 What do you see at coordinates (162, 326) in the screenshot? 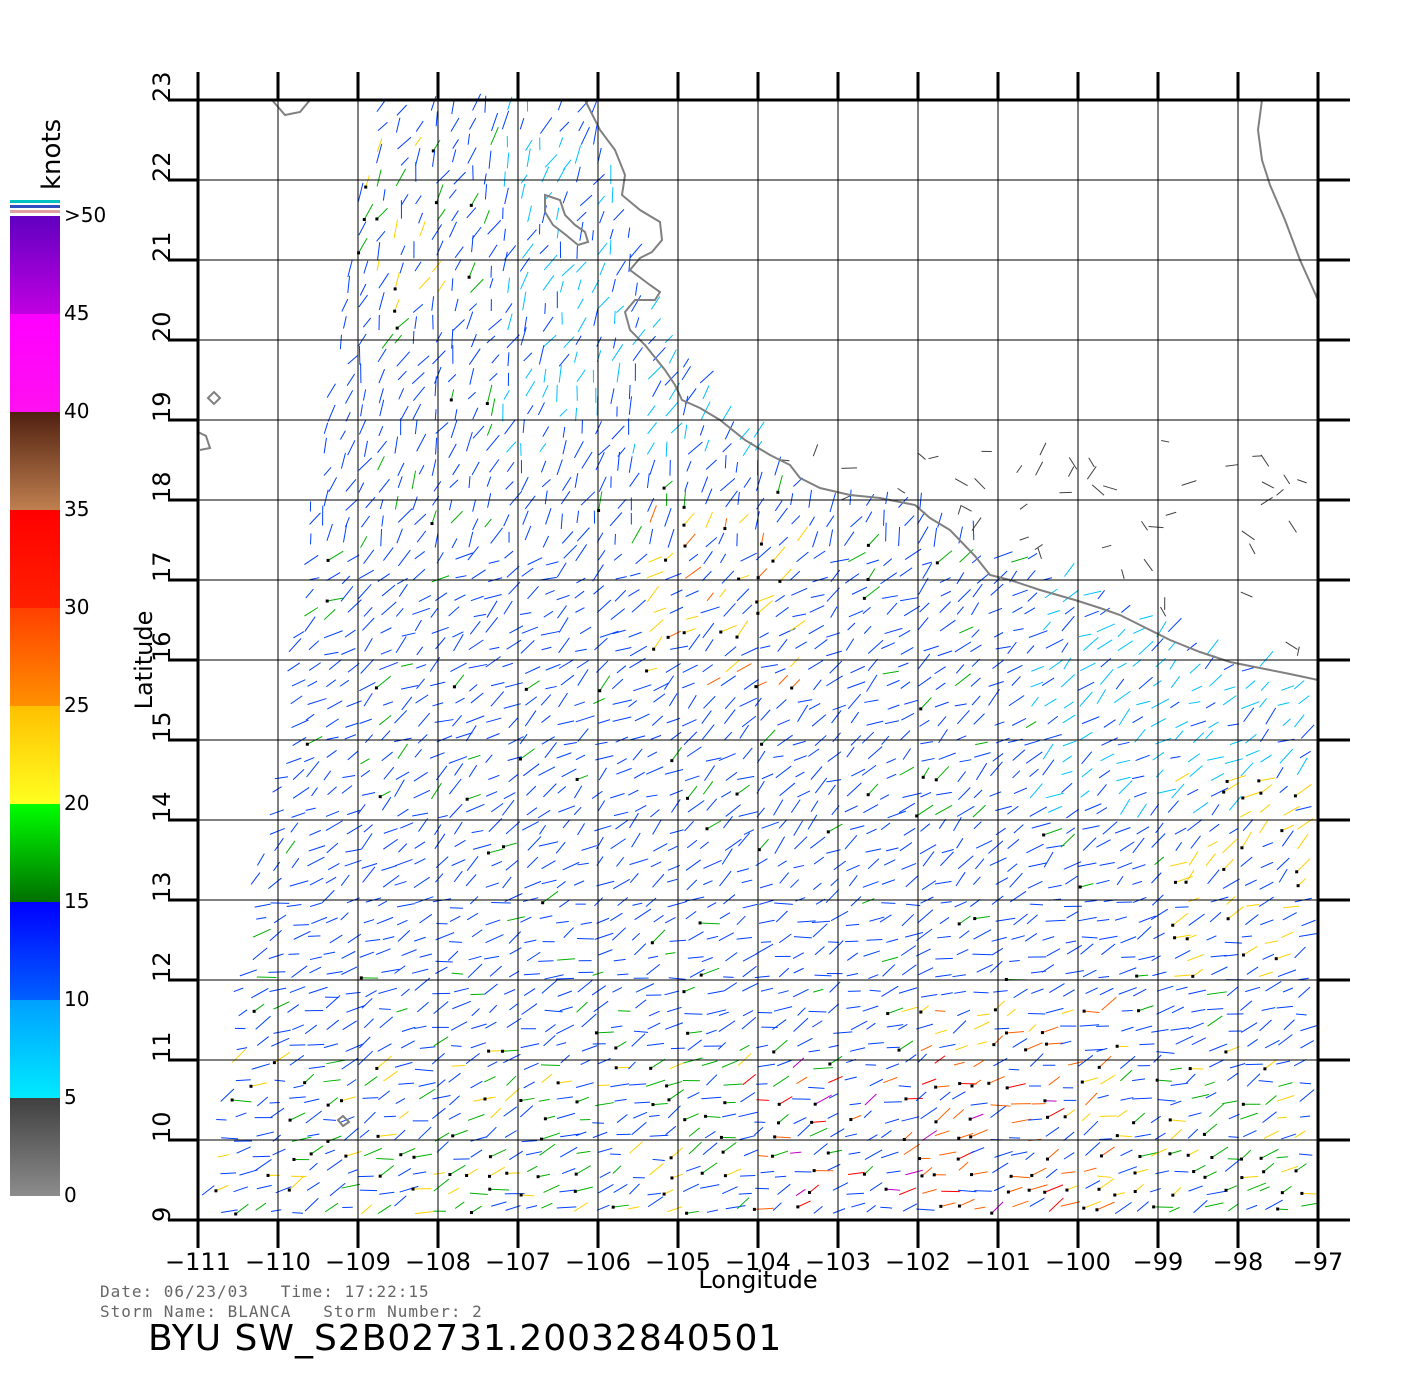
I see `lat-tick-label: 20` at bounding box center [162, 326].